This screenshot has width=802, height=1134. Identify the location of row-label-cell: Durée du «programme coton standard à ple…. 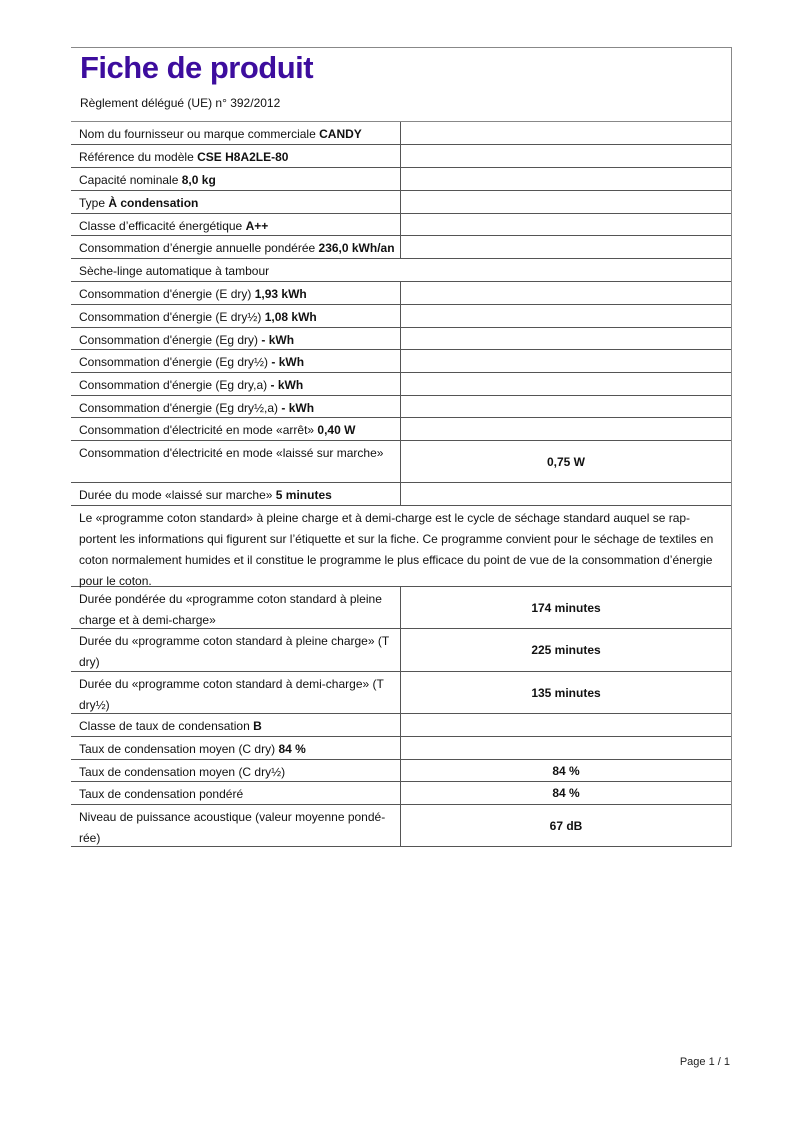
(236, 650).